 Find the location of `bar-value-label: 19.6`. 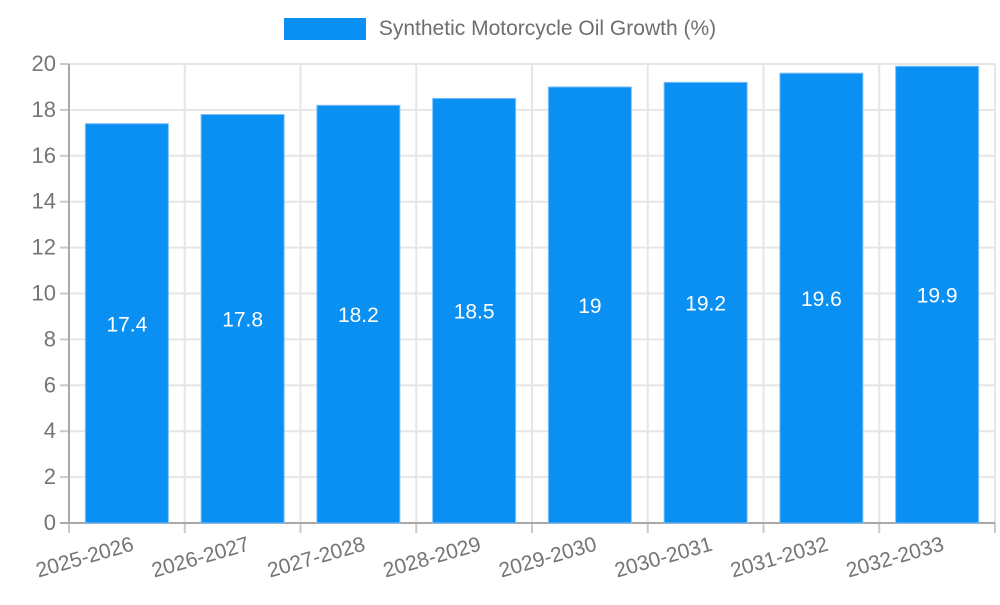

bar-value-label: 19.6 is located at coordinates (821, 299).